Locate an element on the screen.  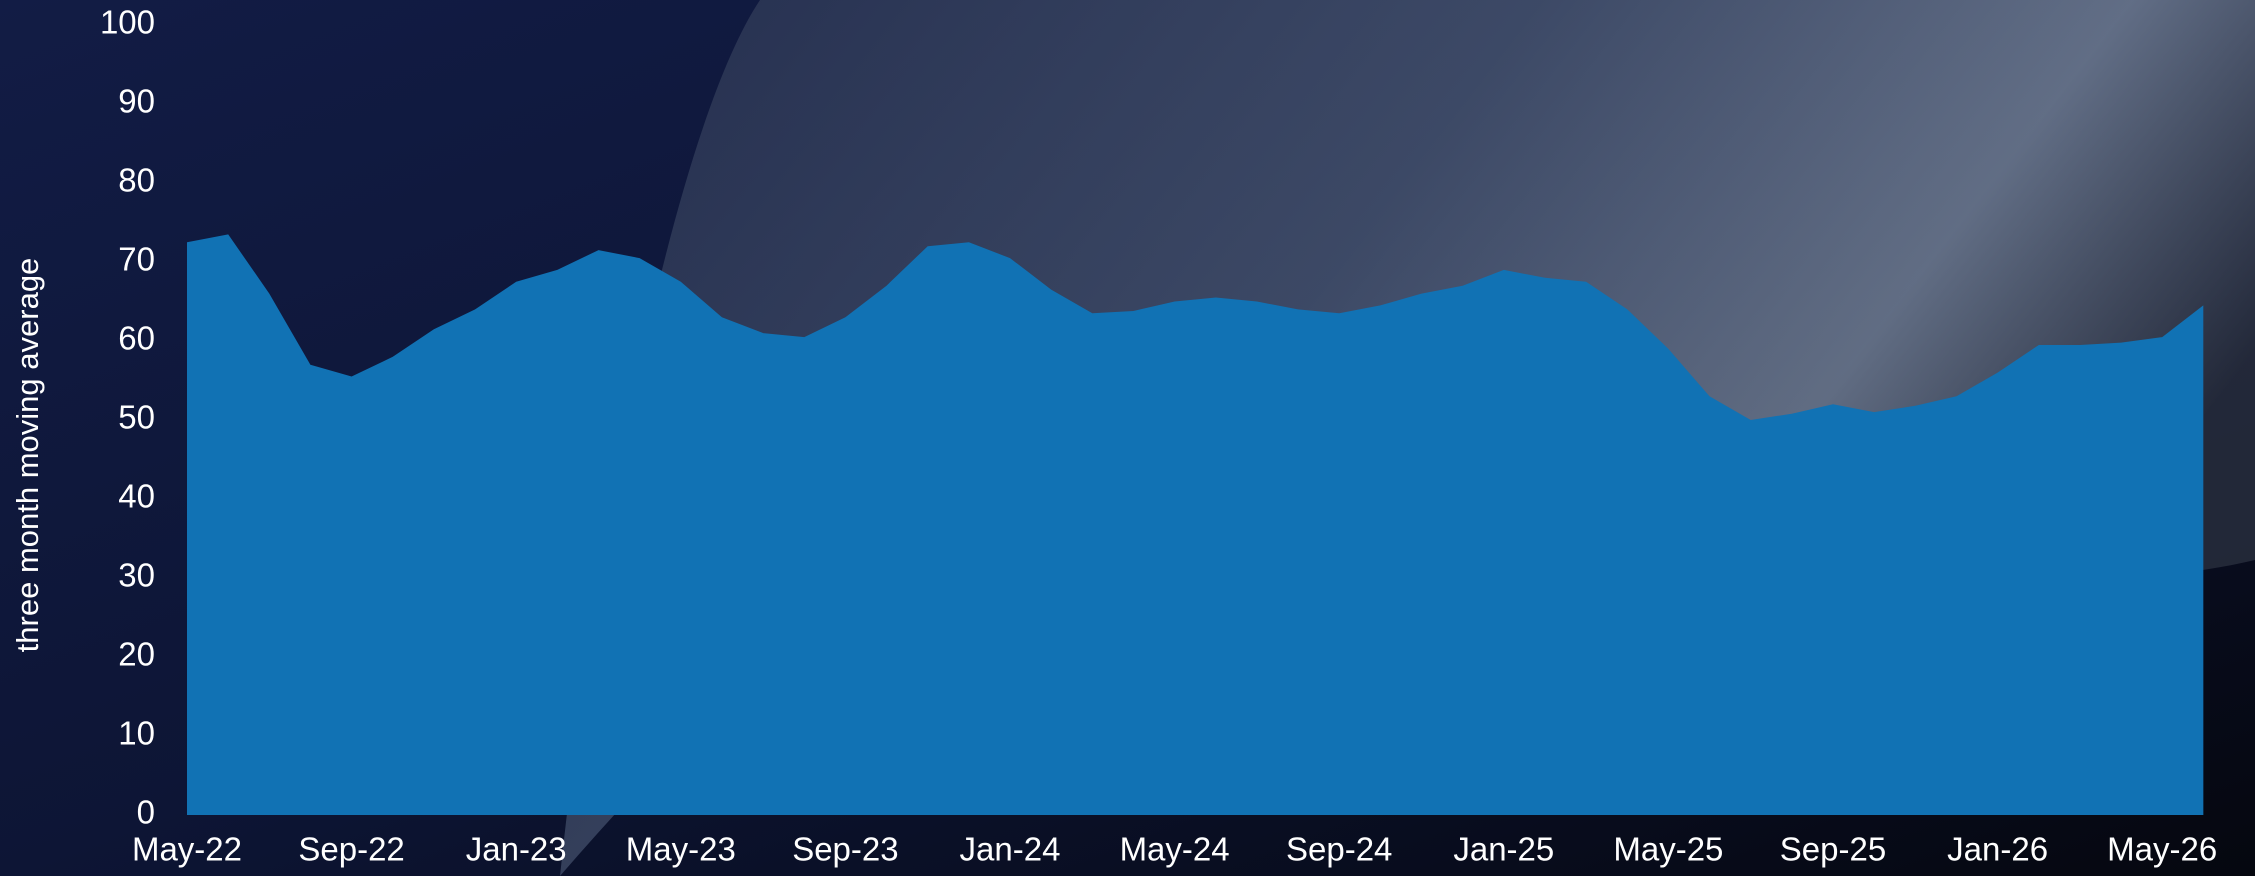
y-tick-label: 70 is located at coordinates (136, 259).